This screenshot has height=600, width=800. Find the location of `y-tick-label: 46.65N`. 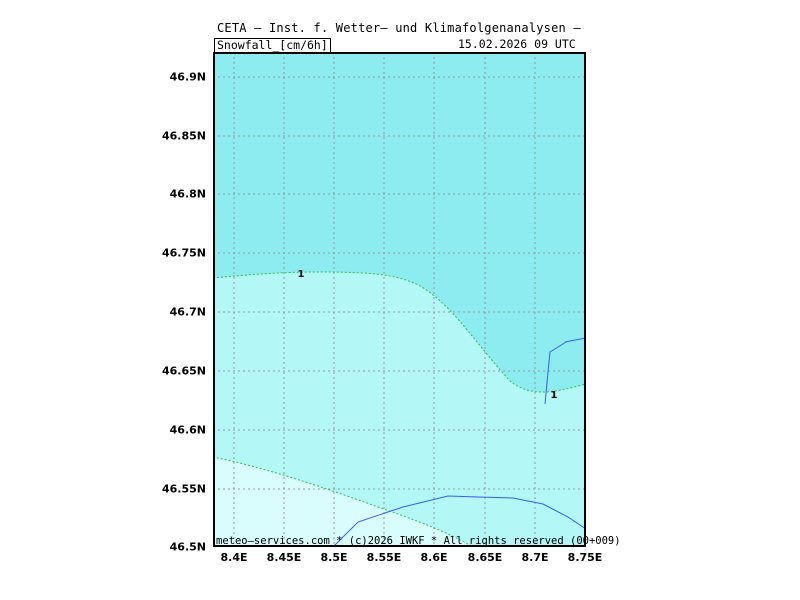

y-tick-label: 46.65N is located at coordinates (184, 371).